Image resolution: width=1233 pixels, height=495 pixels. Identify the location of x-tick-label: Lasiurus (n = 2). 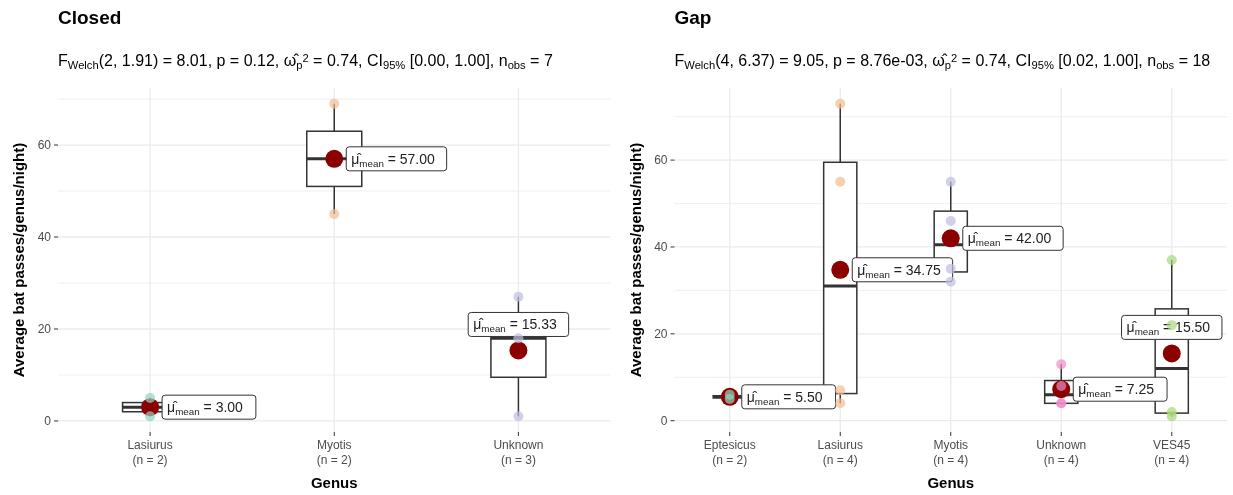
(150, 452).